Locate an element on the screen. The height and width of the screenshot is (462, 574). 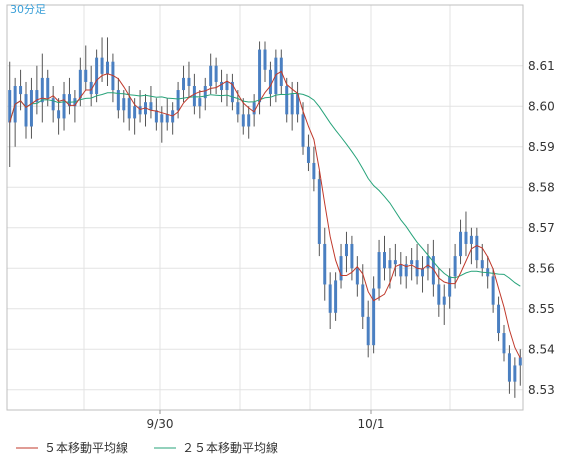
y-tick-label: 8.58 is located at coordinates (541, 187).